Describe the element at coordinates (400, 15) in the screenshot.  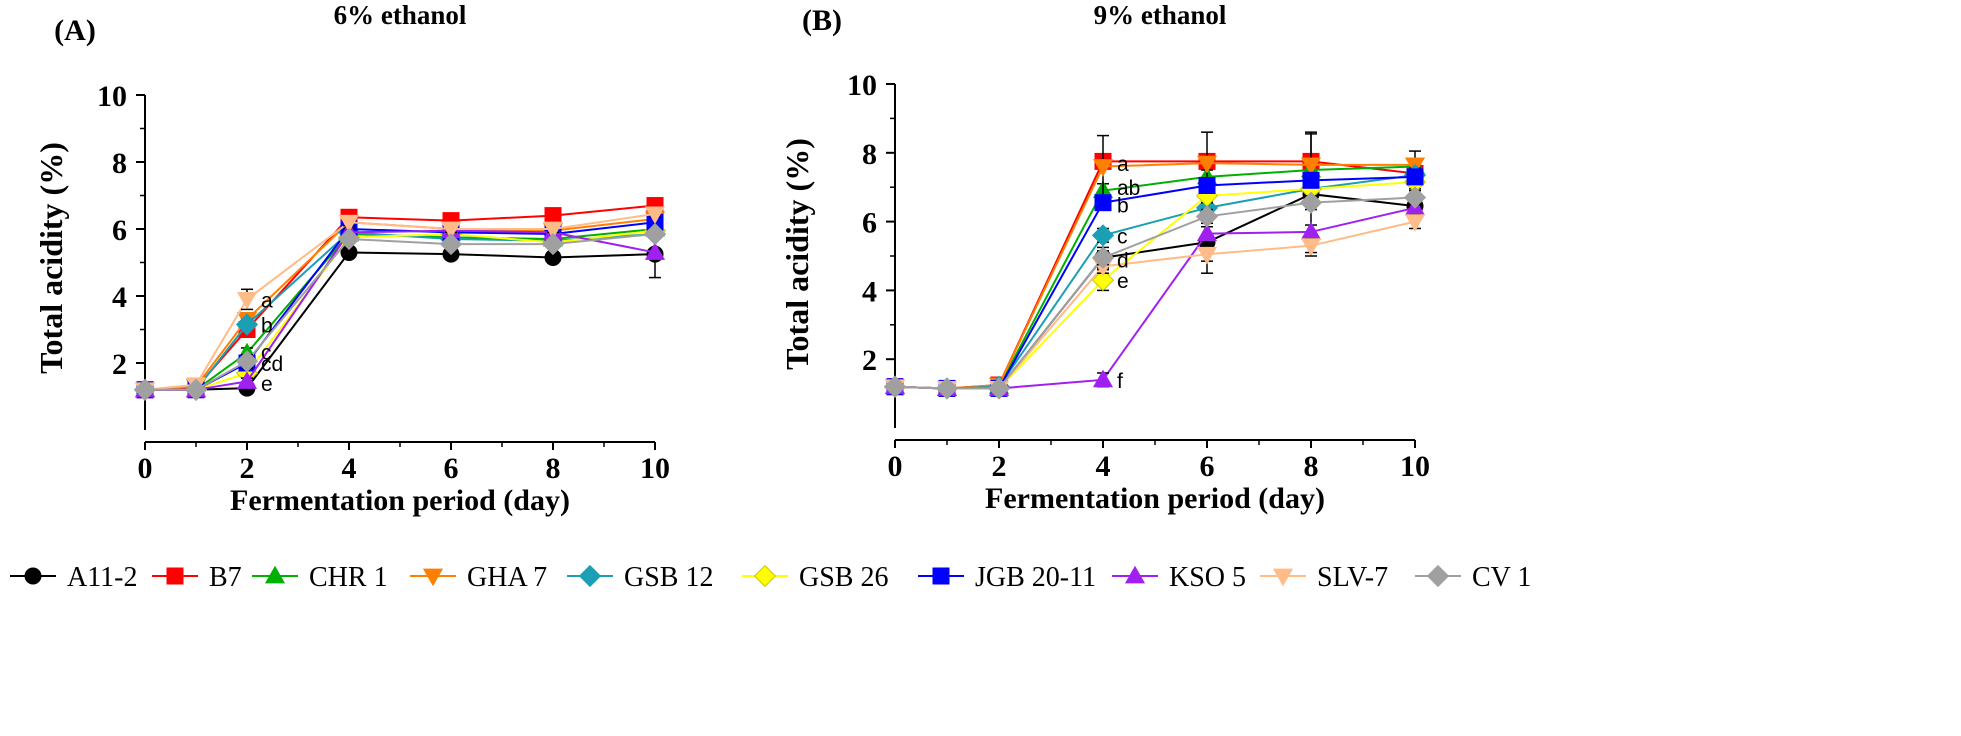
I see `chart-title: 6% ethanol` at that location.